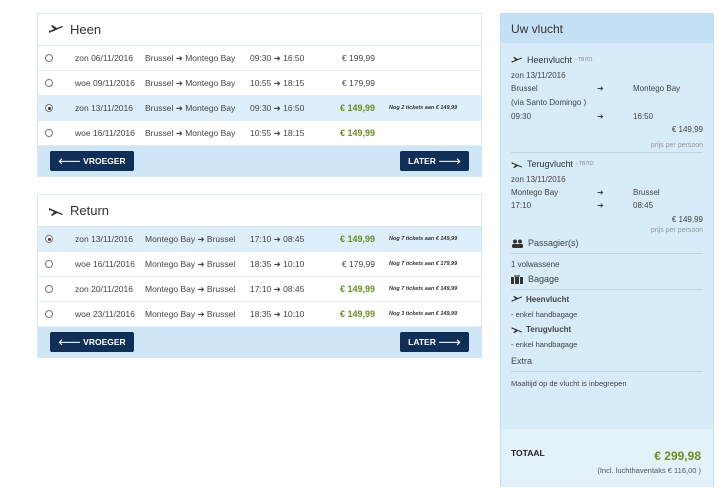  Describe the element at coordinates (92, 161) in the screenshot. I see `outbound-earlier-button: 🡐 VROEGER` at that location.